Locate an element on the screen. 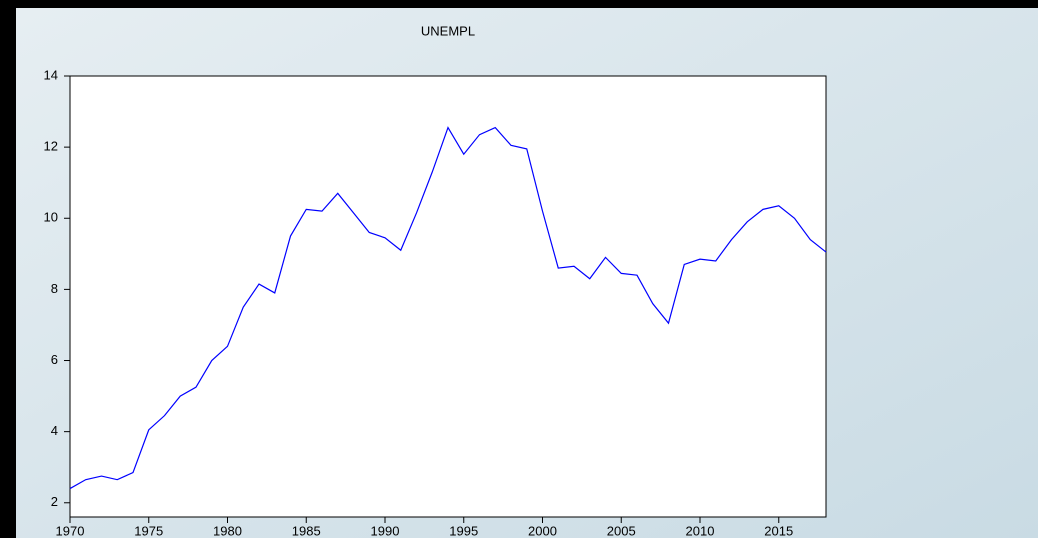  x-tick-label: 1985 is located at coordinates (306, 530).